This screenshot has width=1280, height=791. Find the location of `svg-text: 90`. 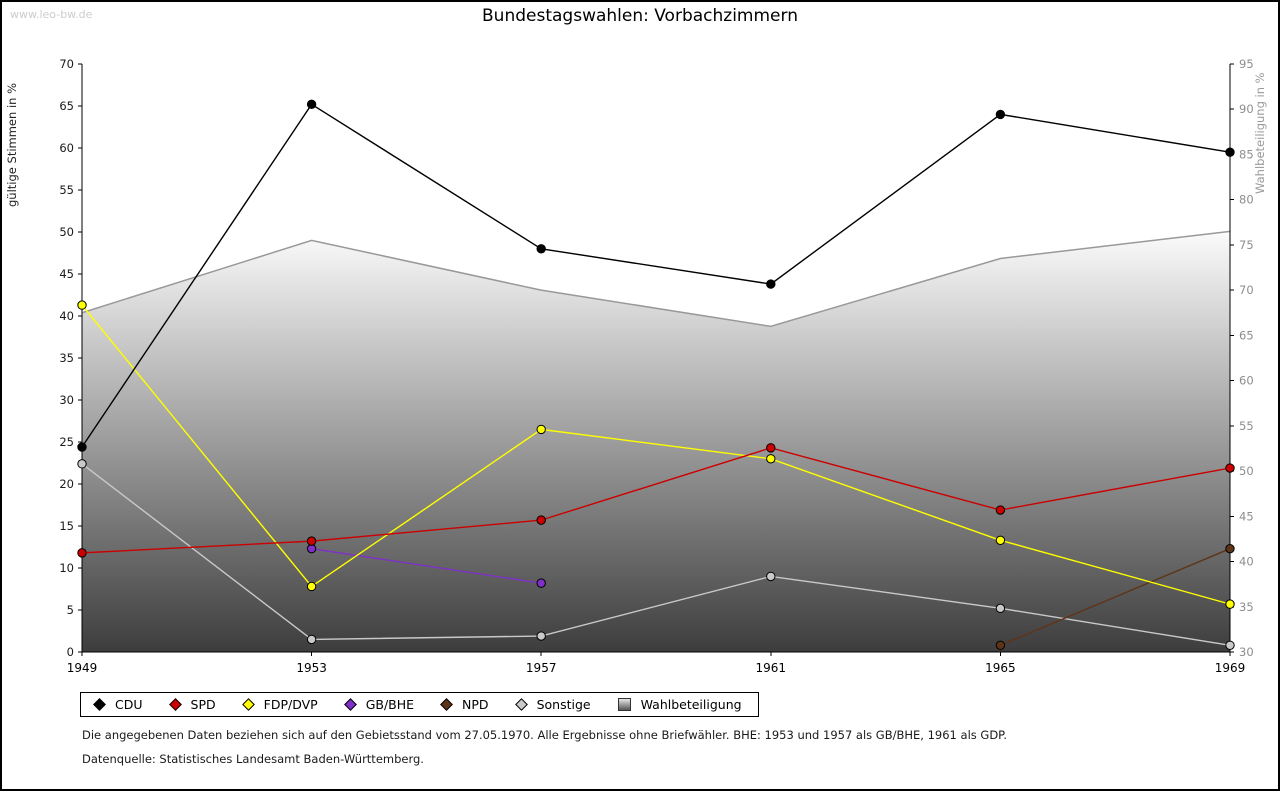

svg-text: 90 is located at coordinates (1246, 109).